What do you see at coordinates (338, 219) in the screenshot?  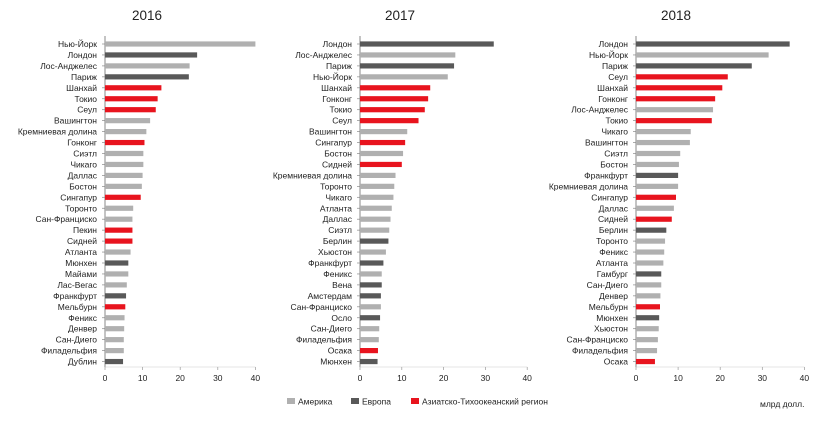 I see `category-label: Даллас` at bounding box center [338, 219].